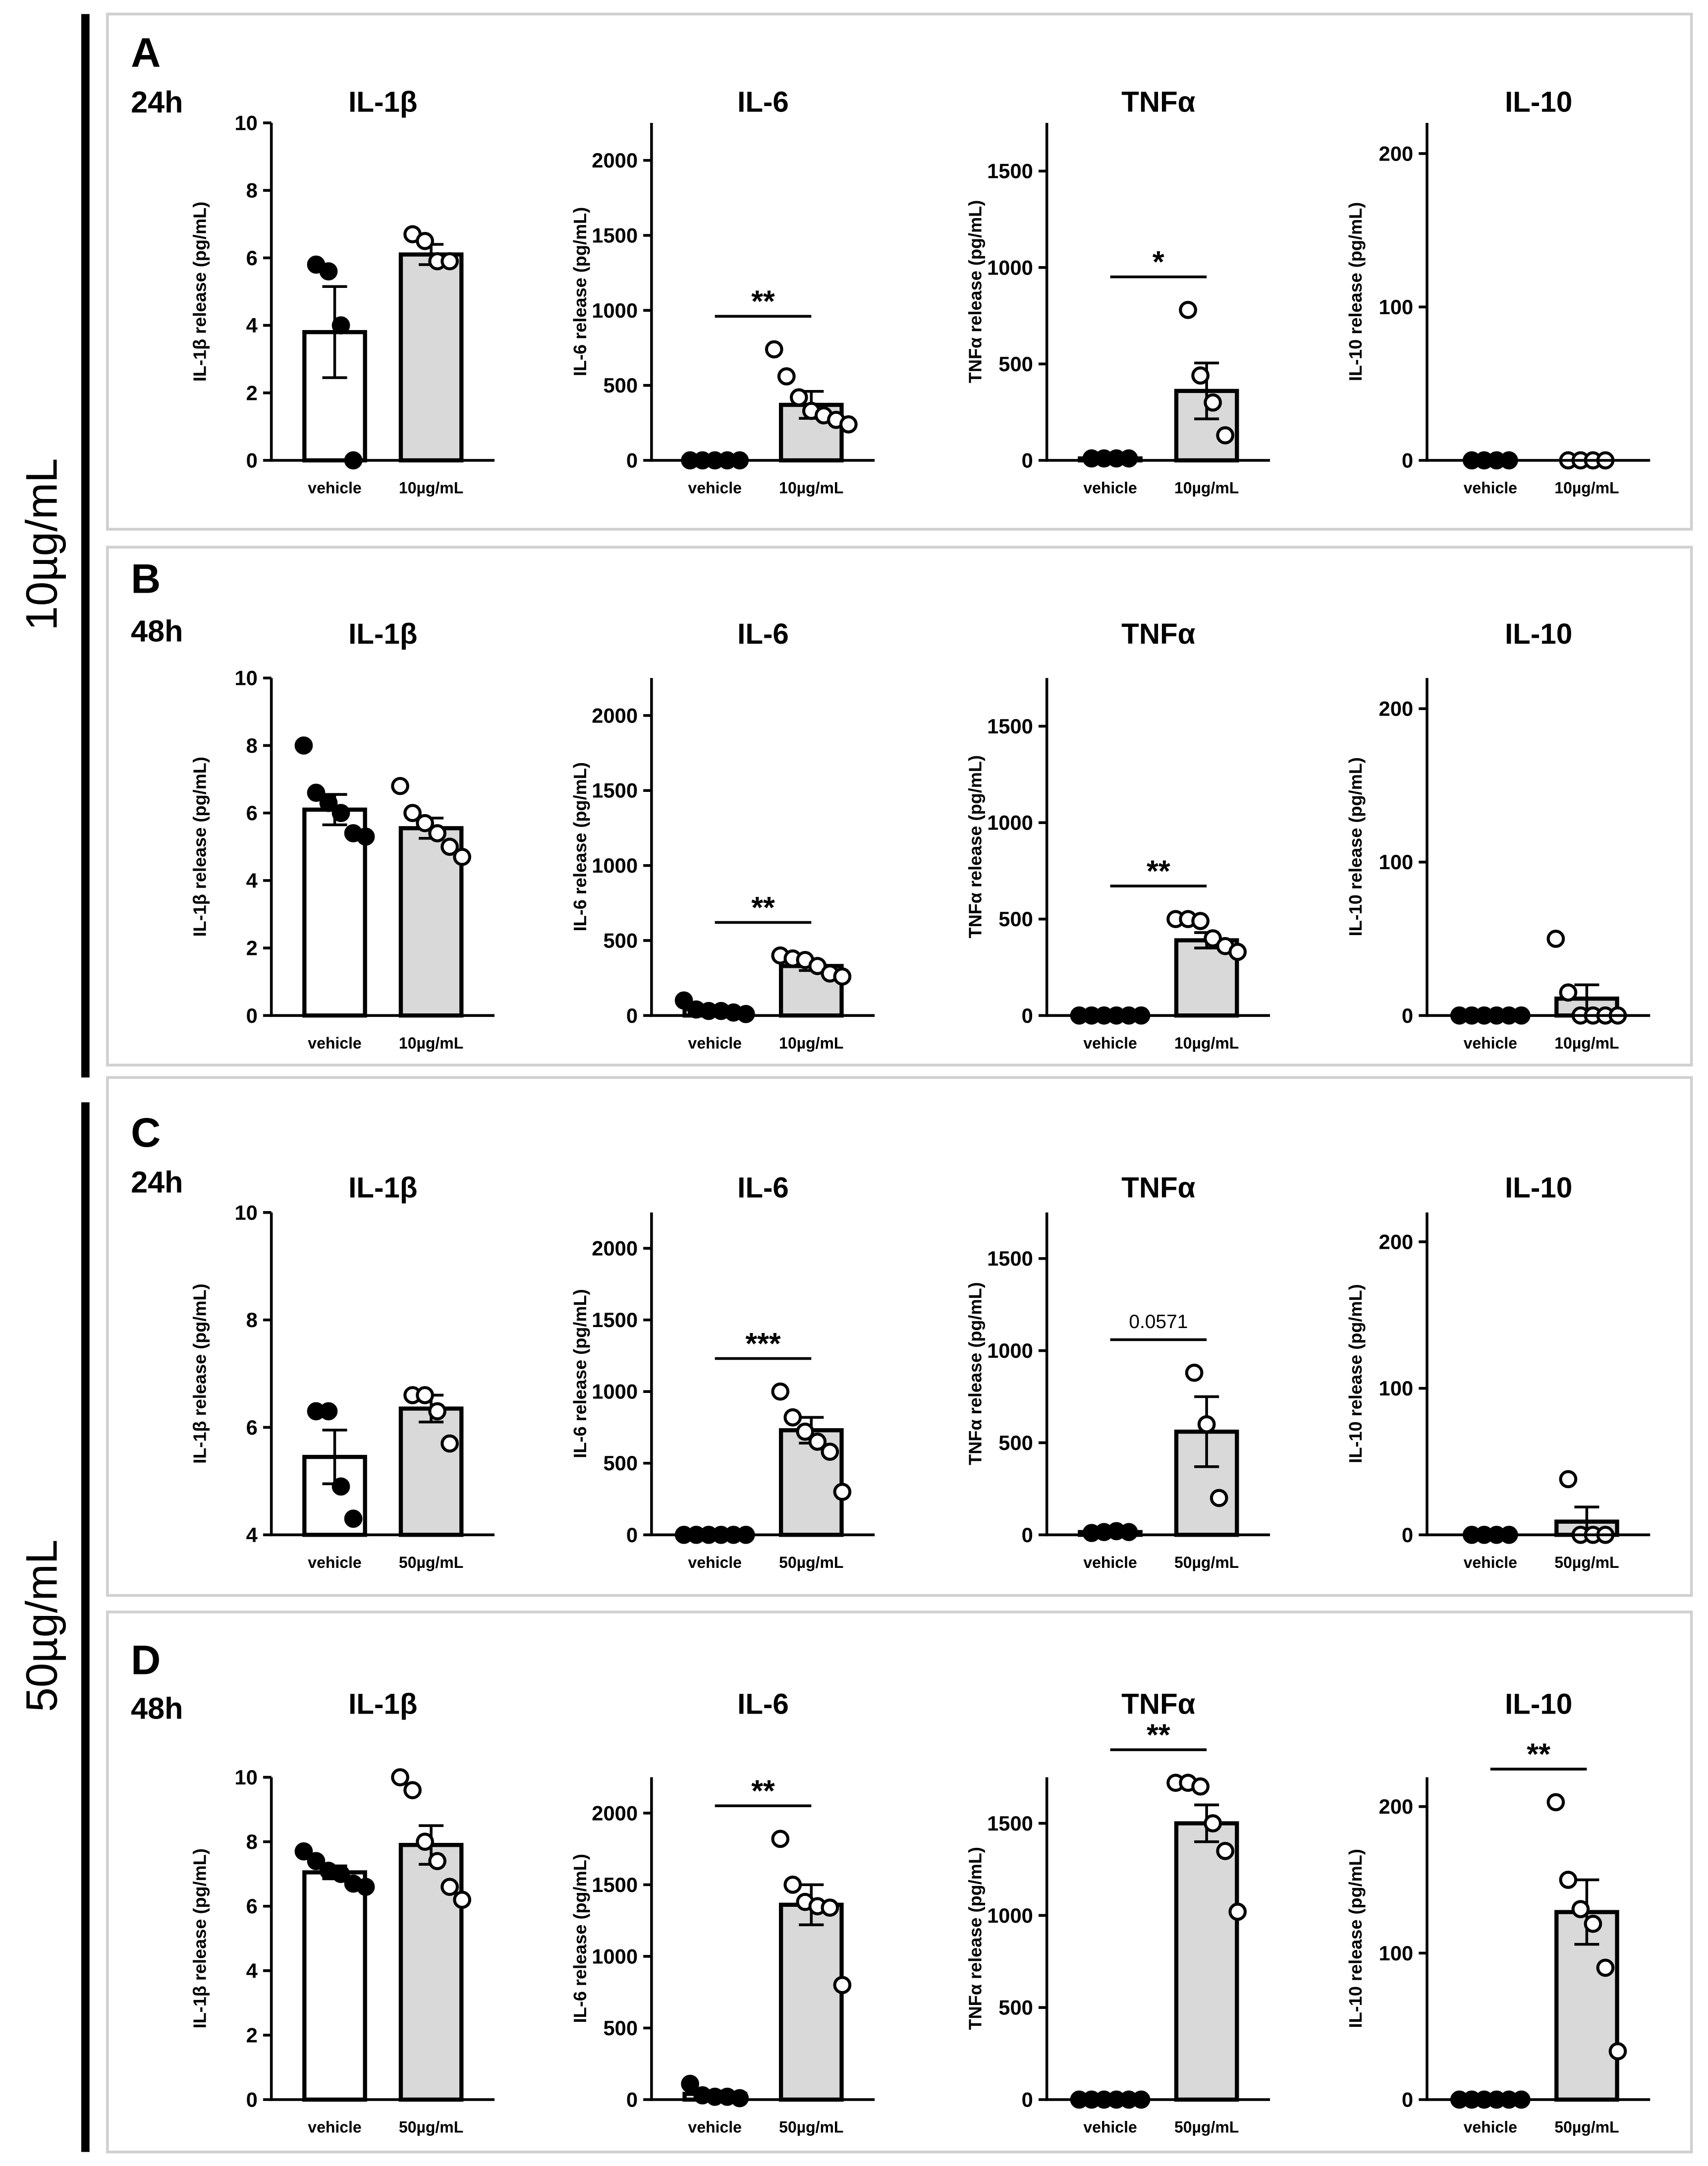 The image size is (1708, 2166). Describe the element at coordinates (1586, 488) in the screenshot. I see `x-tick-label: 10µg/mL` at that location.